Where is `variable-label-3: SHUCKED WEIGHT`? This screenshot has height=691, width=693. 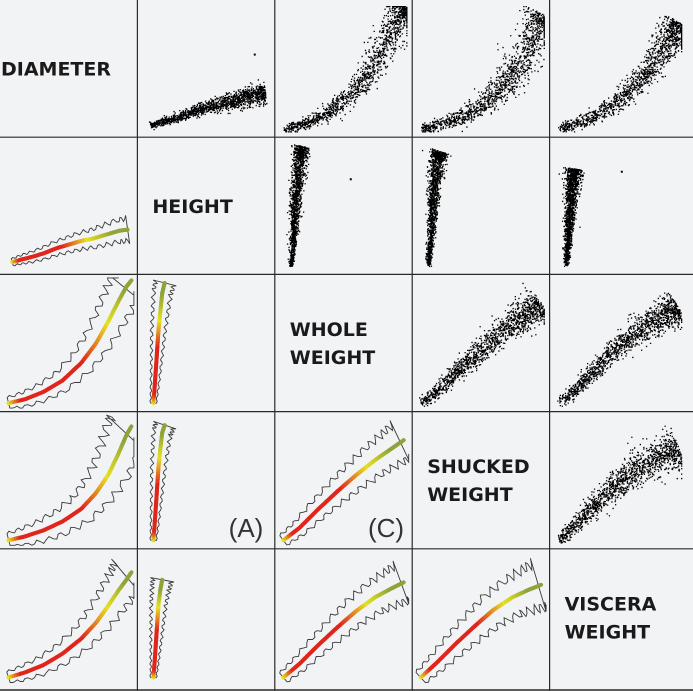 variable-label-3: SHUCKED WEIGHT is located at coordinates (478, 481).